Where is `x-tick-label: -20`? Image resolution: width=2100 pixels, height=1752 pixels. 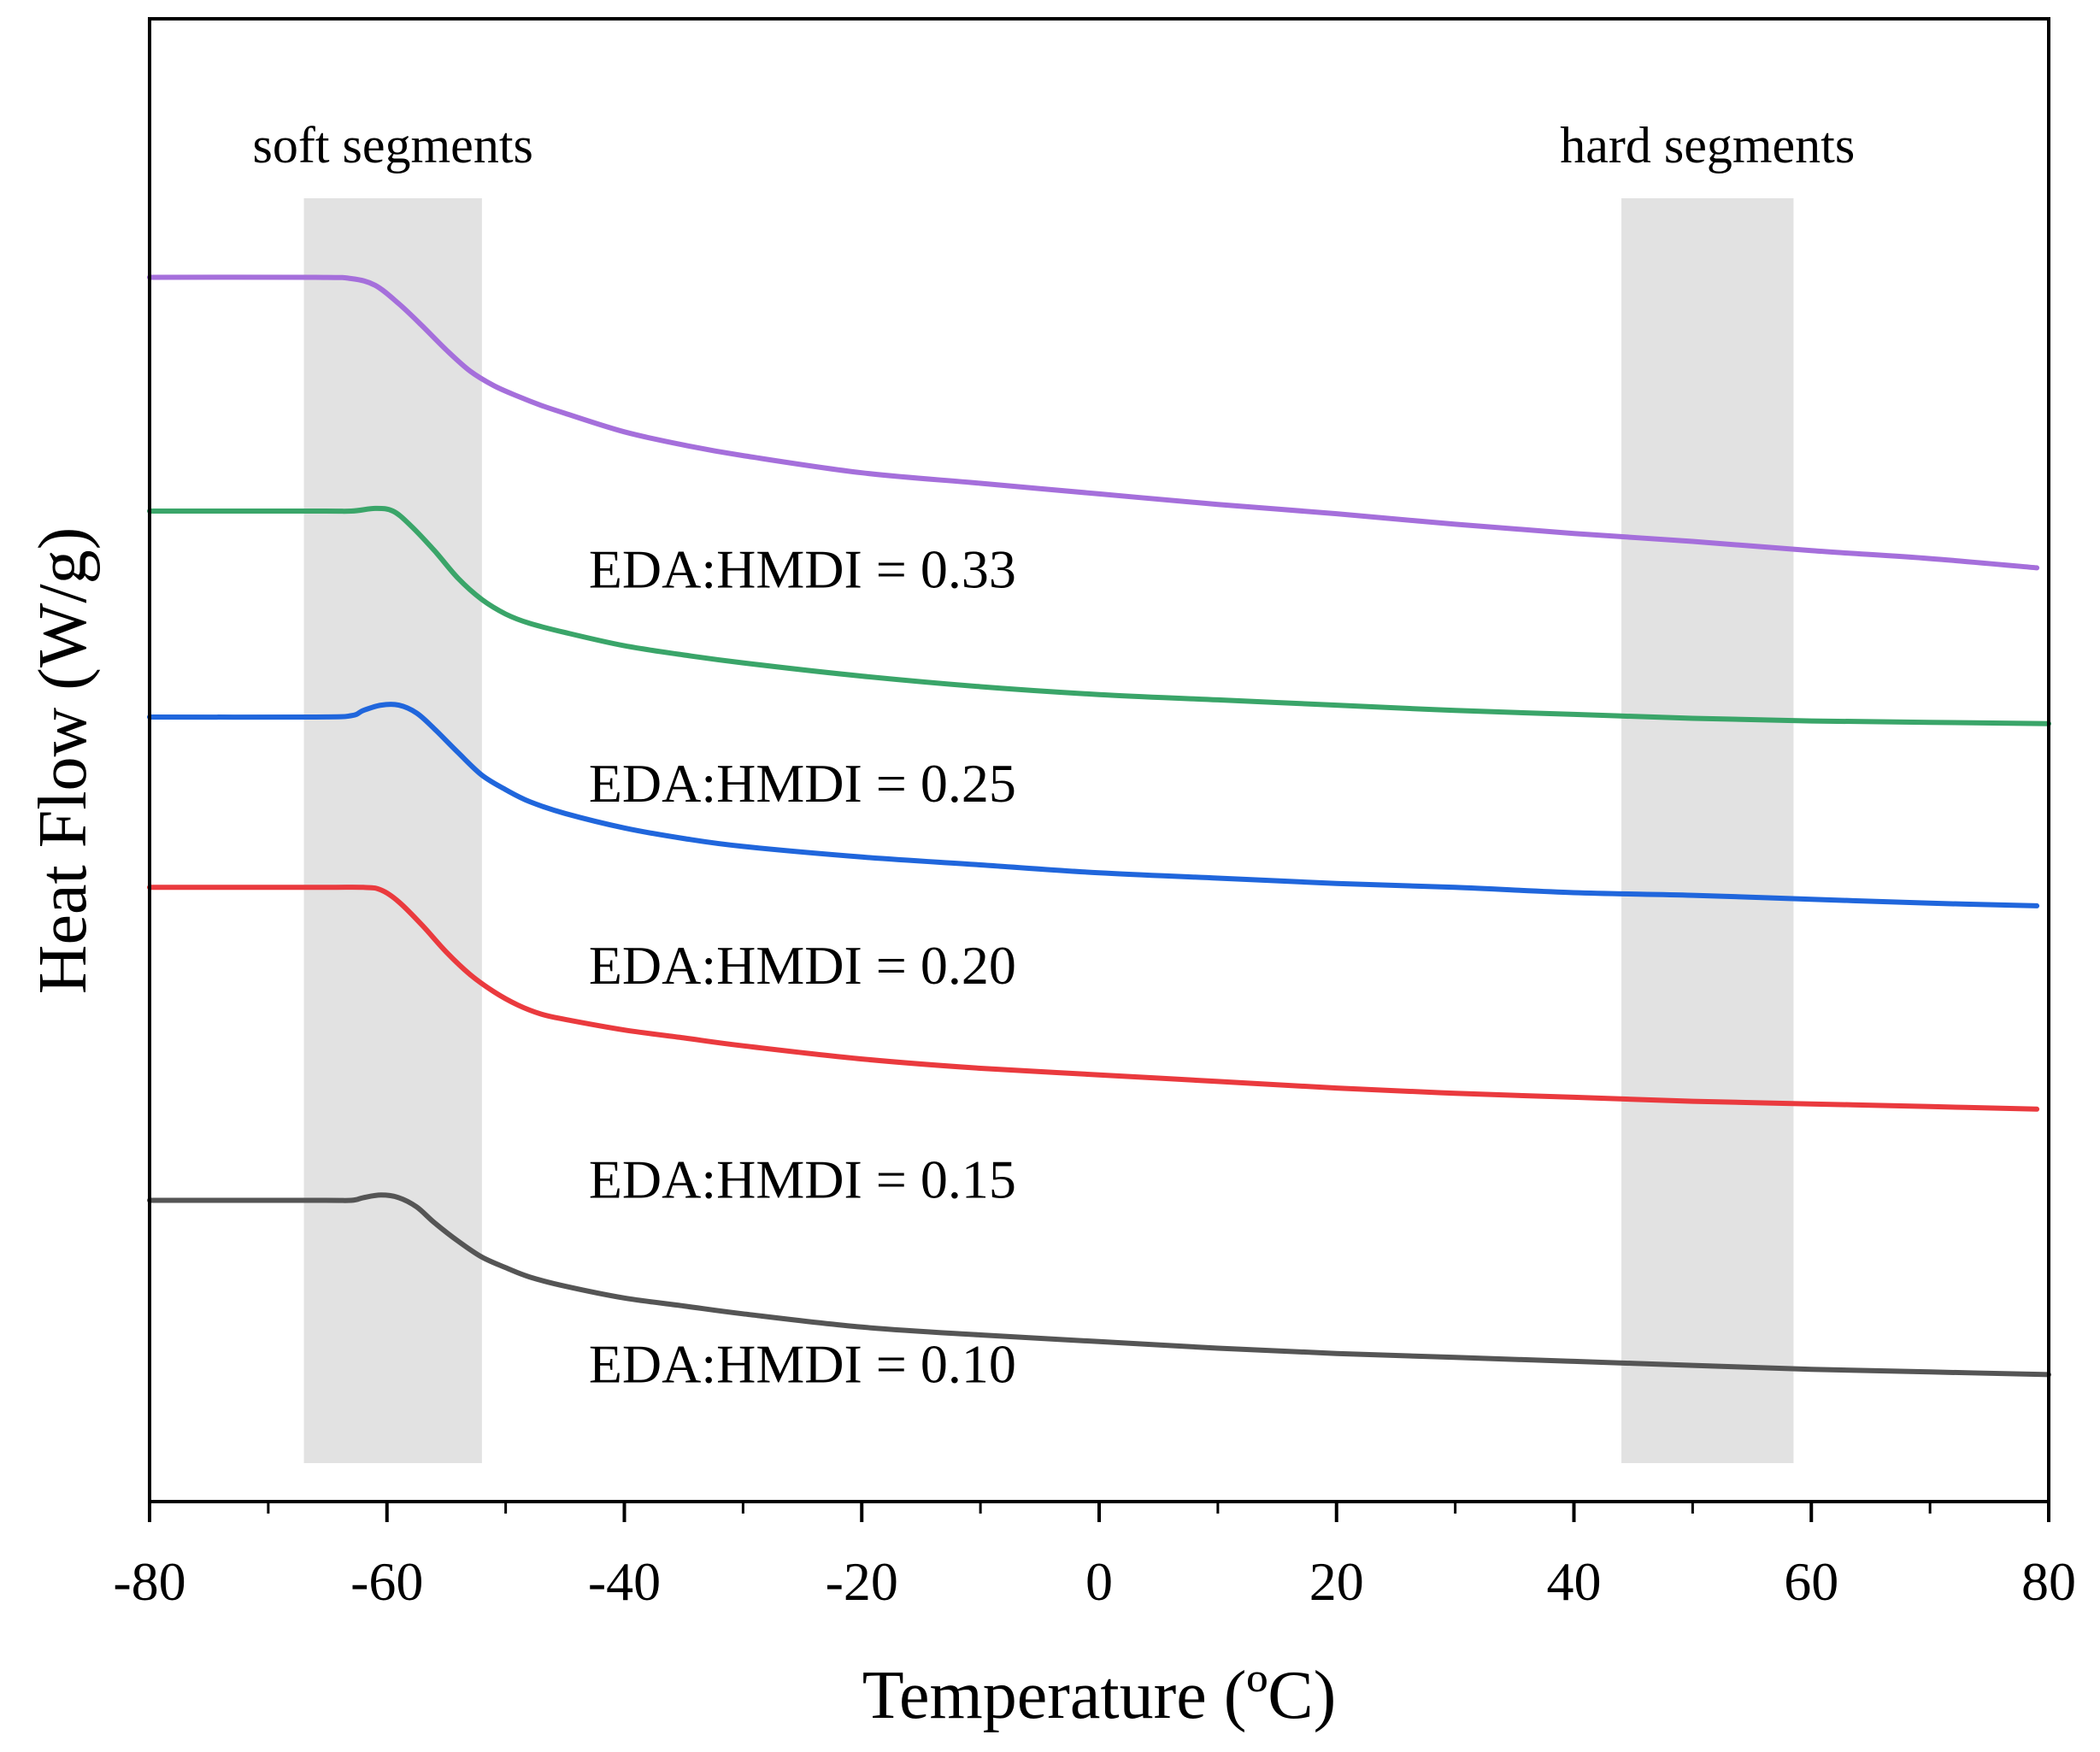
x-tick-label: -20 is located at coordinates (862, 1581).